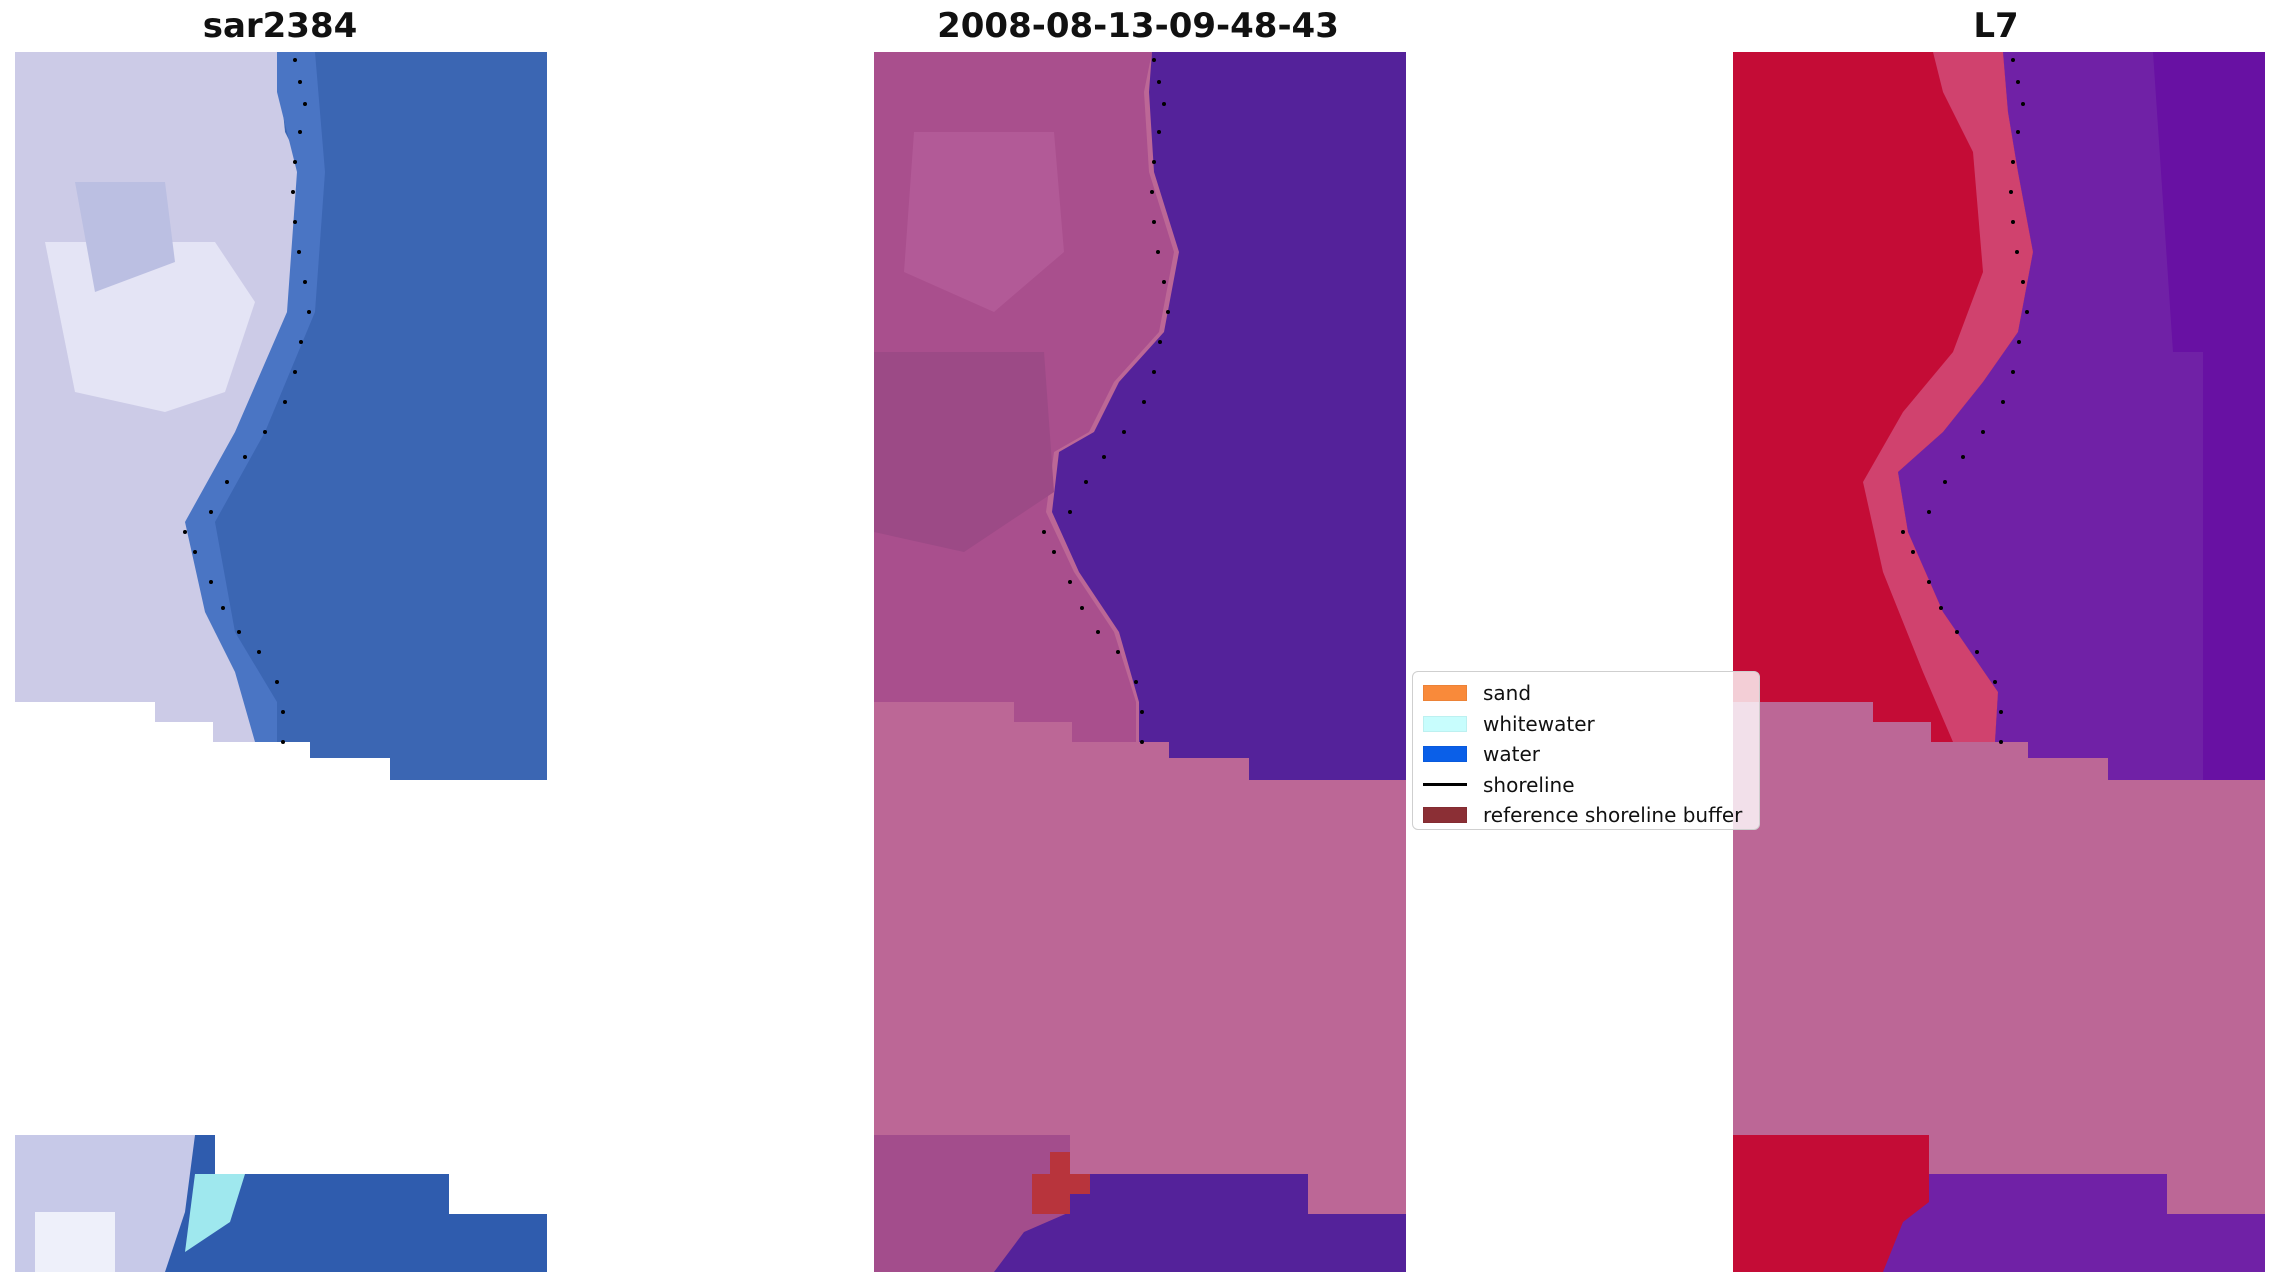 Image resolution: width=2274 pixels, height=1283 pixels. Describe the element at coordinates (1445, 754) in the screenshot. I see `water-swatch` at that location.